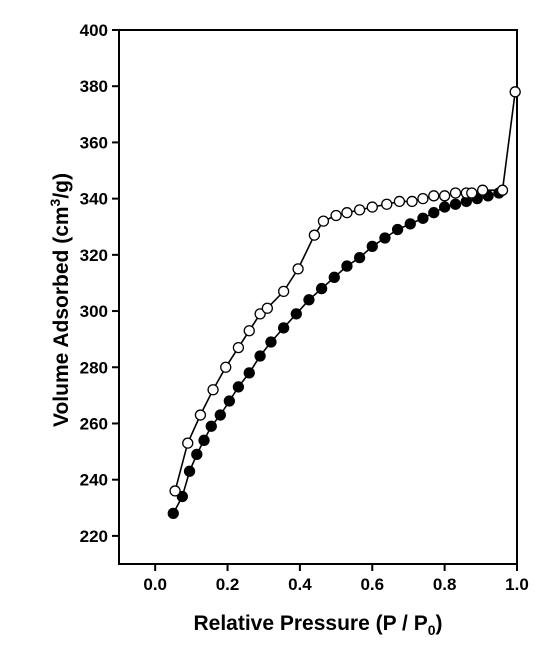 The image size is (543, 658). Describe the element at coordinates (310, 623) in the screenshot. I see `x-axis-title-main: Relative Pressure (P / P` at that location.